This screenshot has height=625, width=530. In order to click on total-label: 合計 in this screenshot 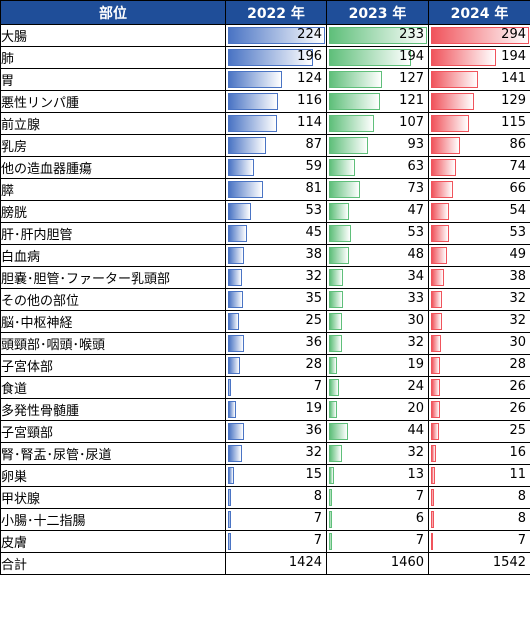, I will do `click(113, 563)`.